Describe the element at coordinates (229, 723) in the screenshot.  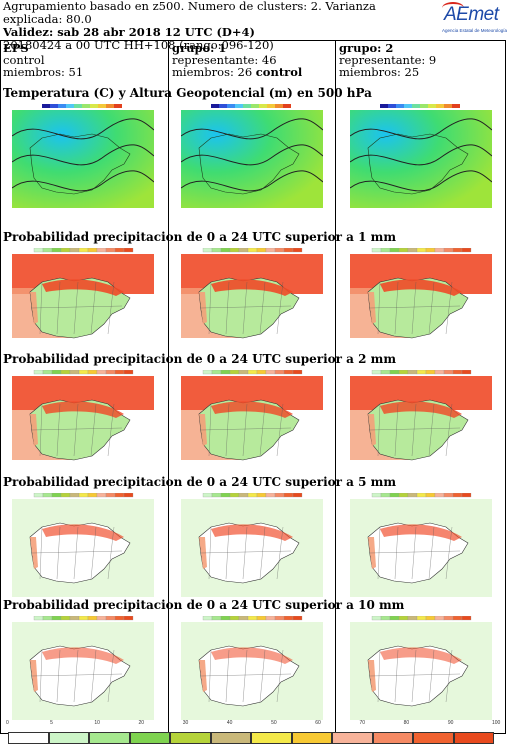
I see `legend-tick-label: 40` at that location.